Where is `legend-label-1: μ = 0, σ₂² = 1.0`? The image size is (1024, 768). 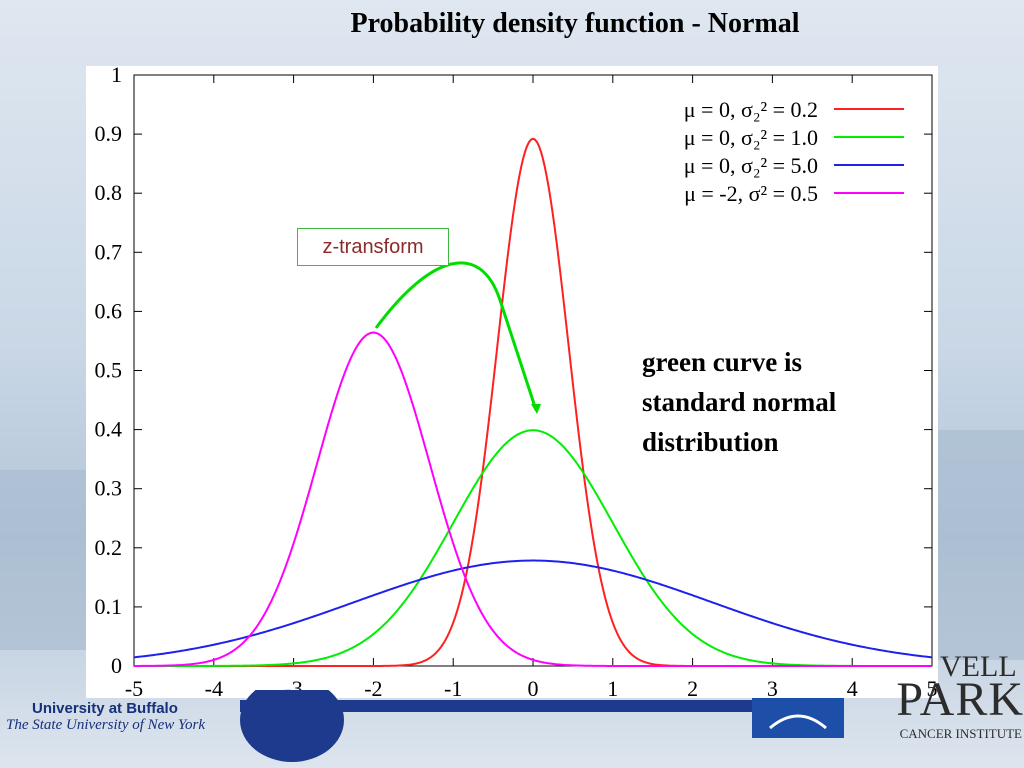
legend-label-1: μ = 0, σ₂² = 1.0 is located at coordinates (751, 137).